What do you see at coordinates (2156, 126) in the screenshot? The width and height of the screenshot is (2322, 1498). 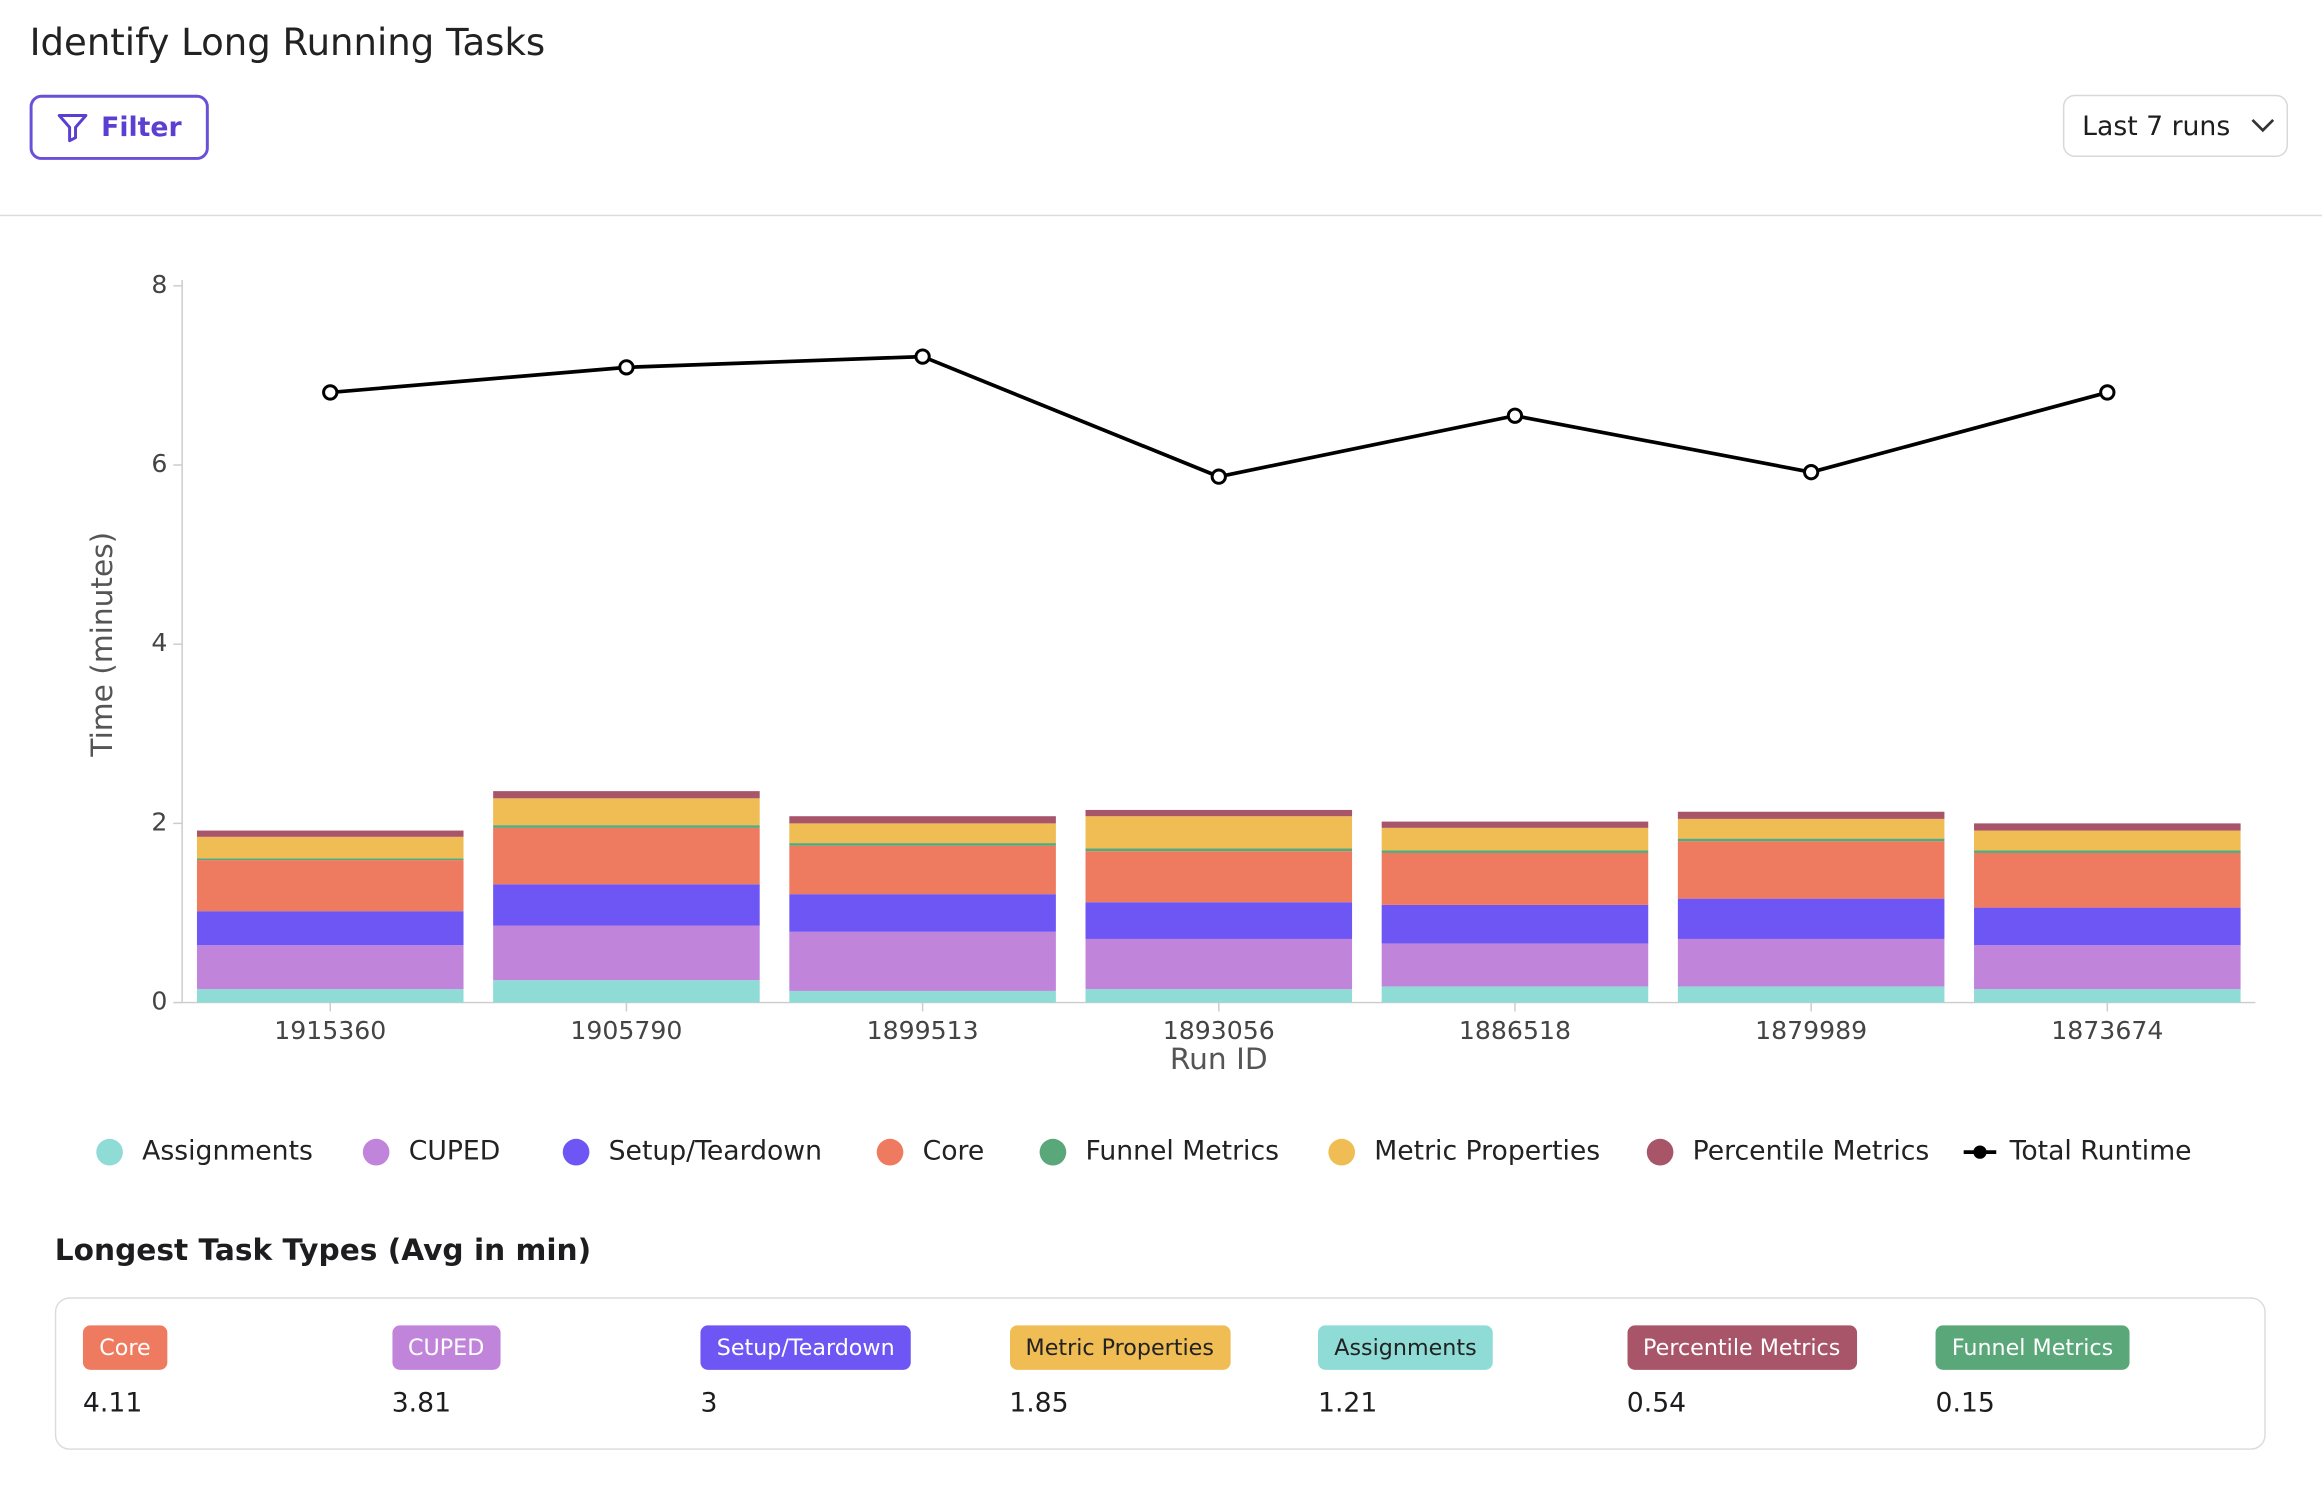 I see `range-label: Last 7 runs` at bounding box center [2156, 126].